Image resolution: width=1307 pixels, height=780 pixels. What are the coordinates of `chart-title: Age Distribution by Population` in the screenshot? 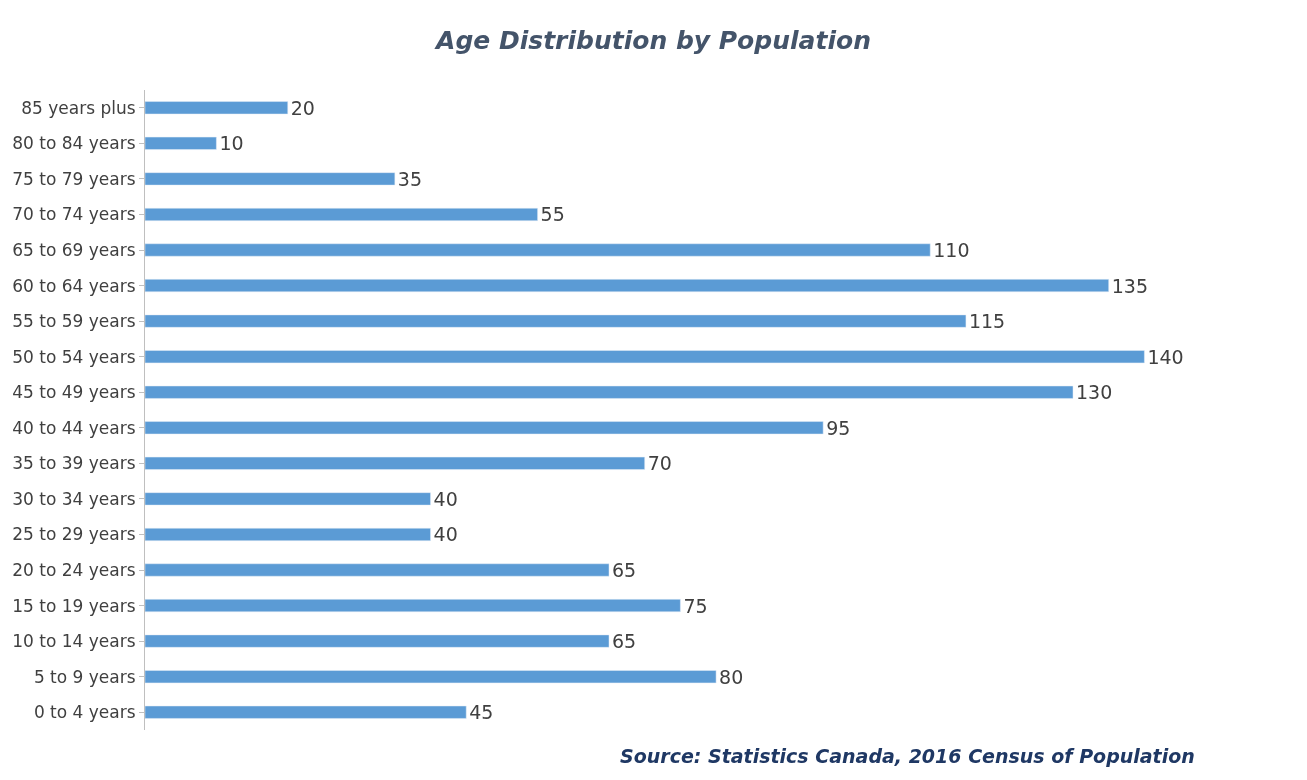 It's located at (652, 40).